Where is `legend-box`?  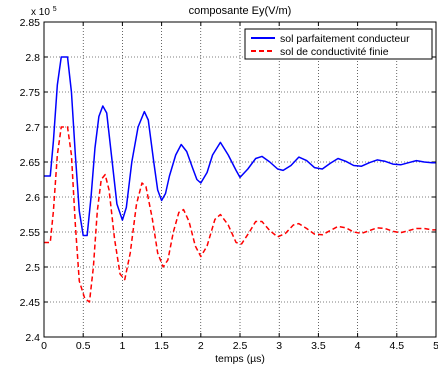
legend-box is located at coordinates (338, 44).